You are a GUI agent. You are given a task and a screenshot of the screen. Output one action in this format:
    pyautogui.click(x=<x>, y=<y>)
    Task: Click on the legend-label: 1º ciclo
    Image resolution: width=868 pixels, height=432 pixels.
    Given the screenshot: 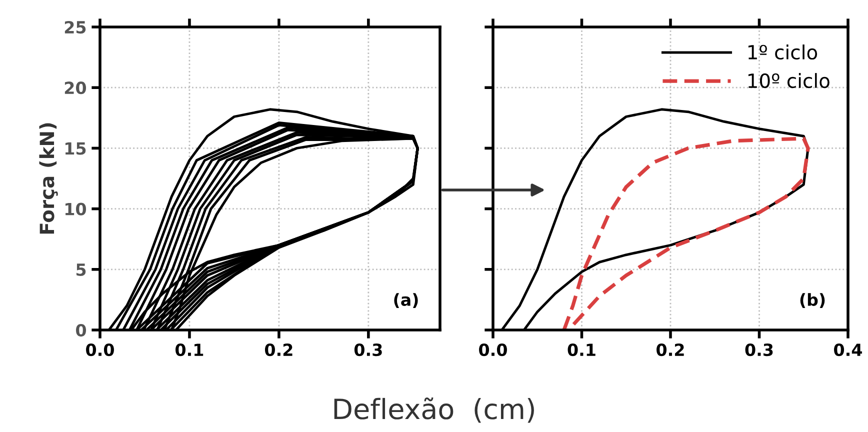 What is the action you would take?
    pyautogui.click(x=783, y=52)
    